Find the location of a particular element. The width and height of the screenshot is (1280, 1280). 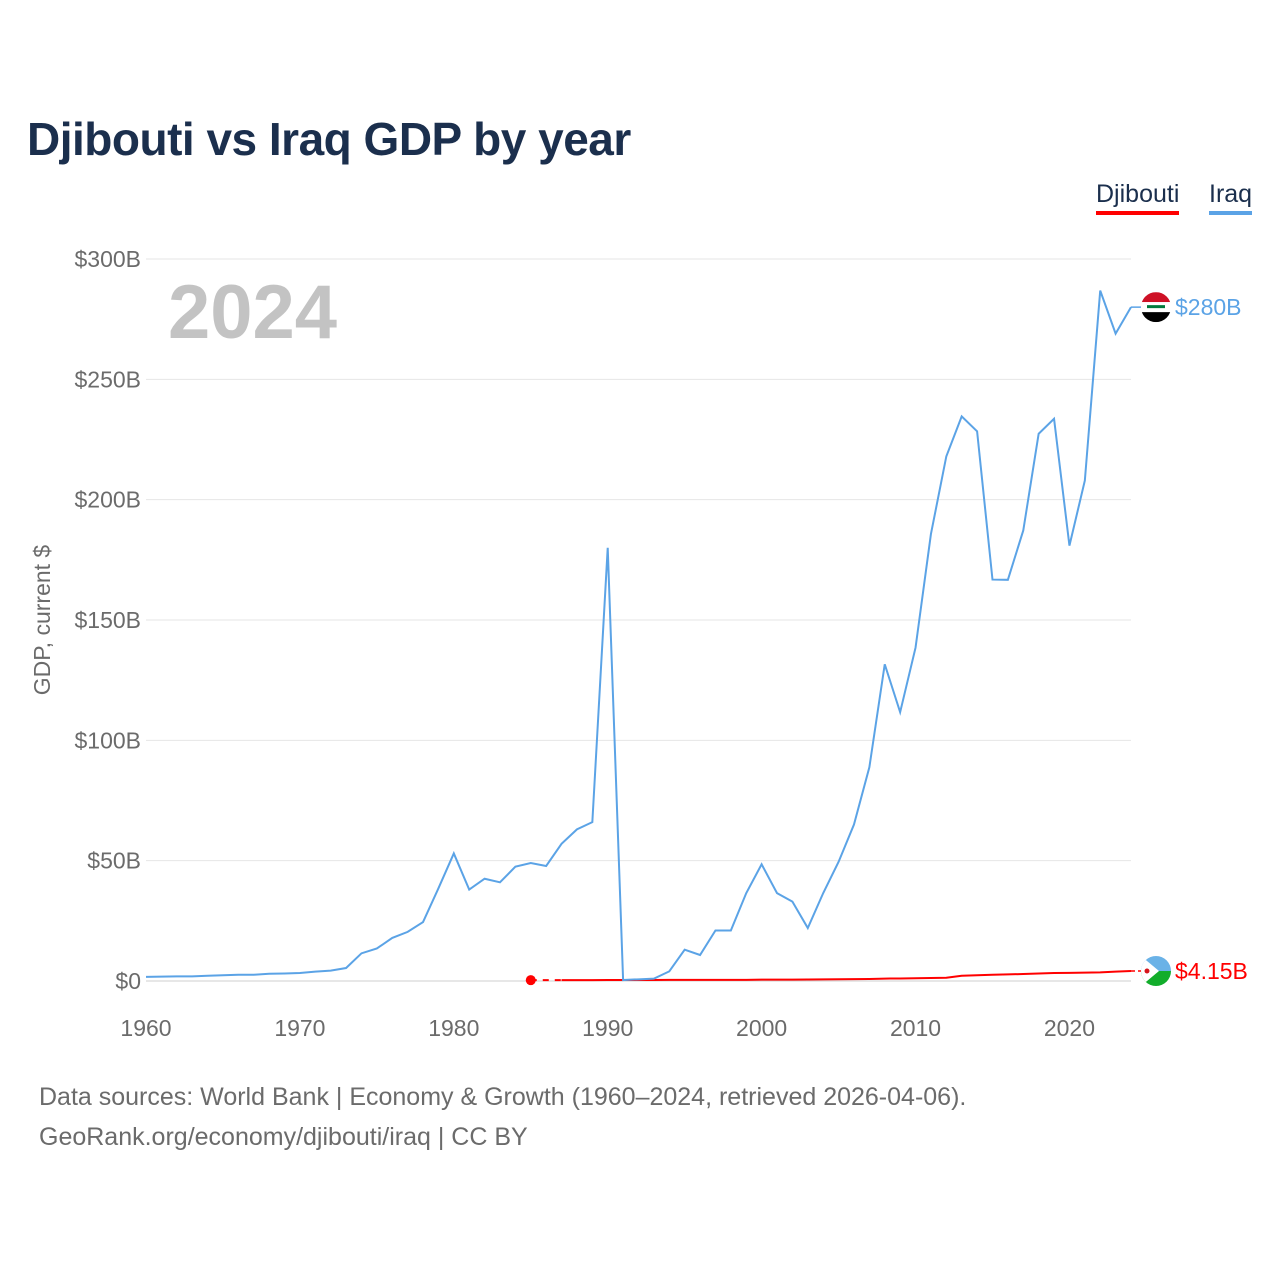

legend-label-djibouti: Djibouti is located at coordinates (1138, 194).